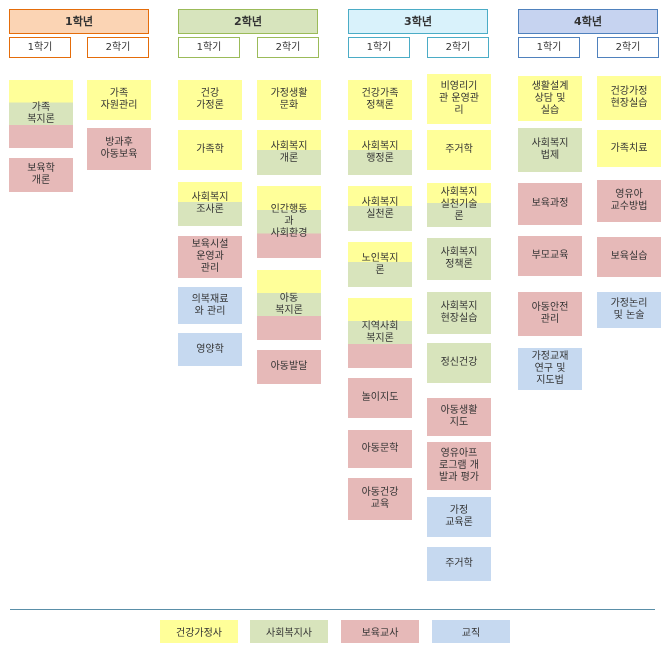 The height and width of the screenshot is (651, 665). I want to click on course-card: 방과후 아동보육, so click(119, 149).